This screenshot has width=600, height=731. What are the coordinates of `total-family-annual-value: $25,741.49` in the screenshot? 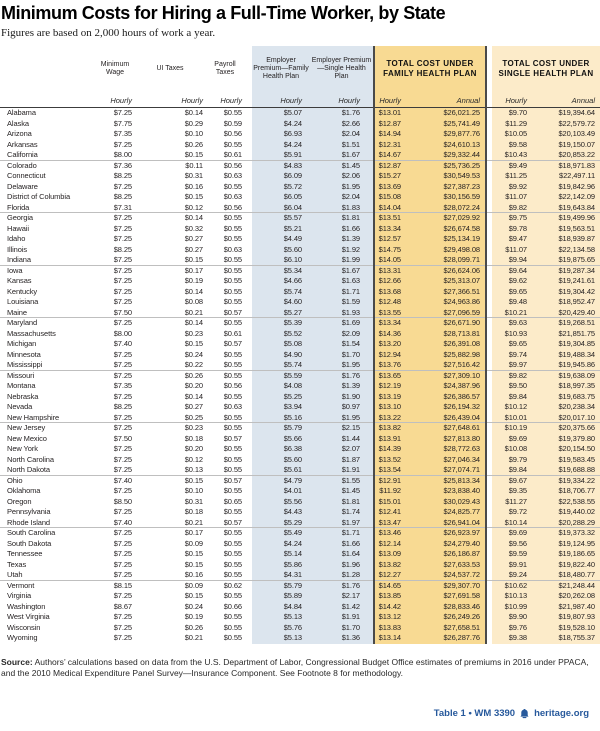 It's located at (449, 123).